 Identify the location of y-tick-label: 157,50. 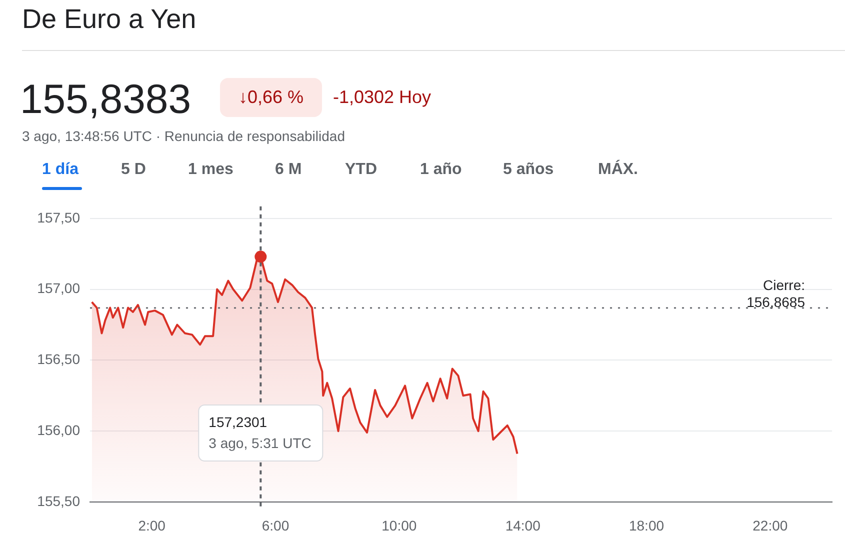
(58, 217).